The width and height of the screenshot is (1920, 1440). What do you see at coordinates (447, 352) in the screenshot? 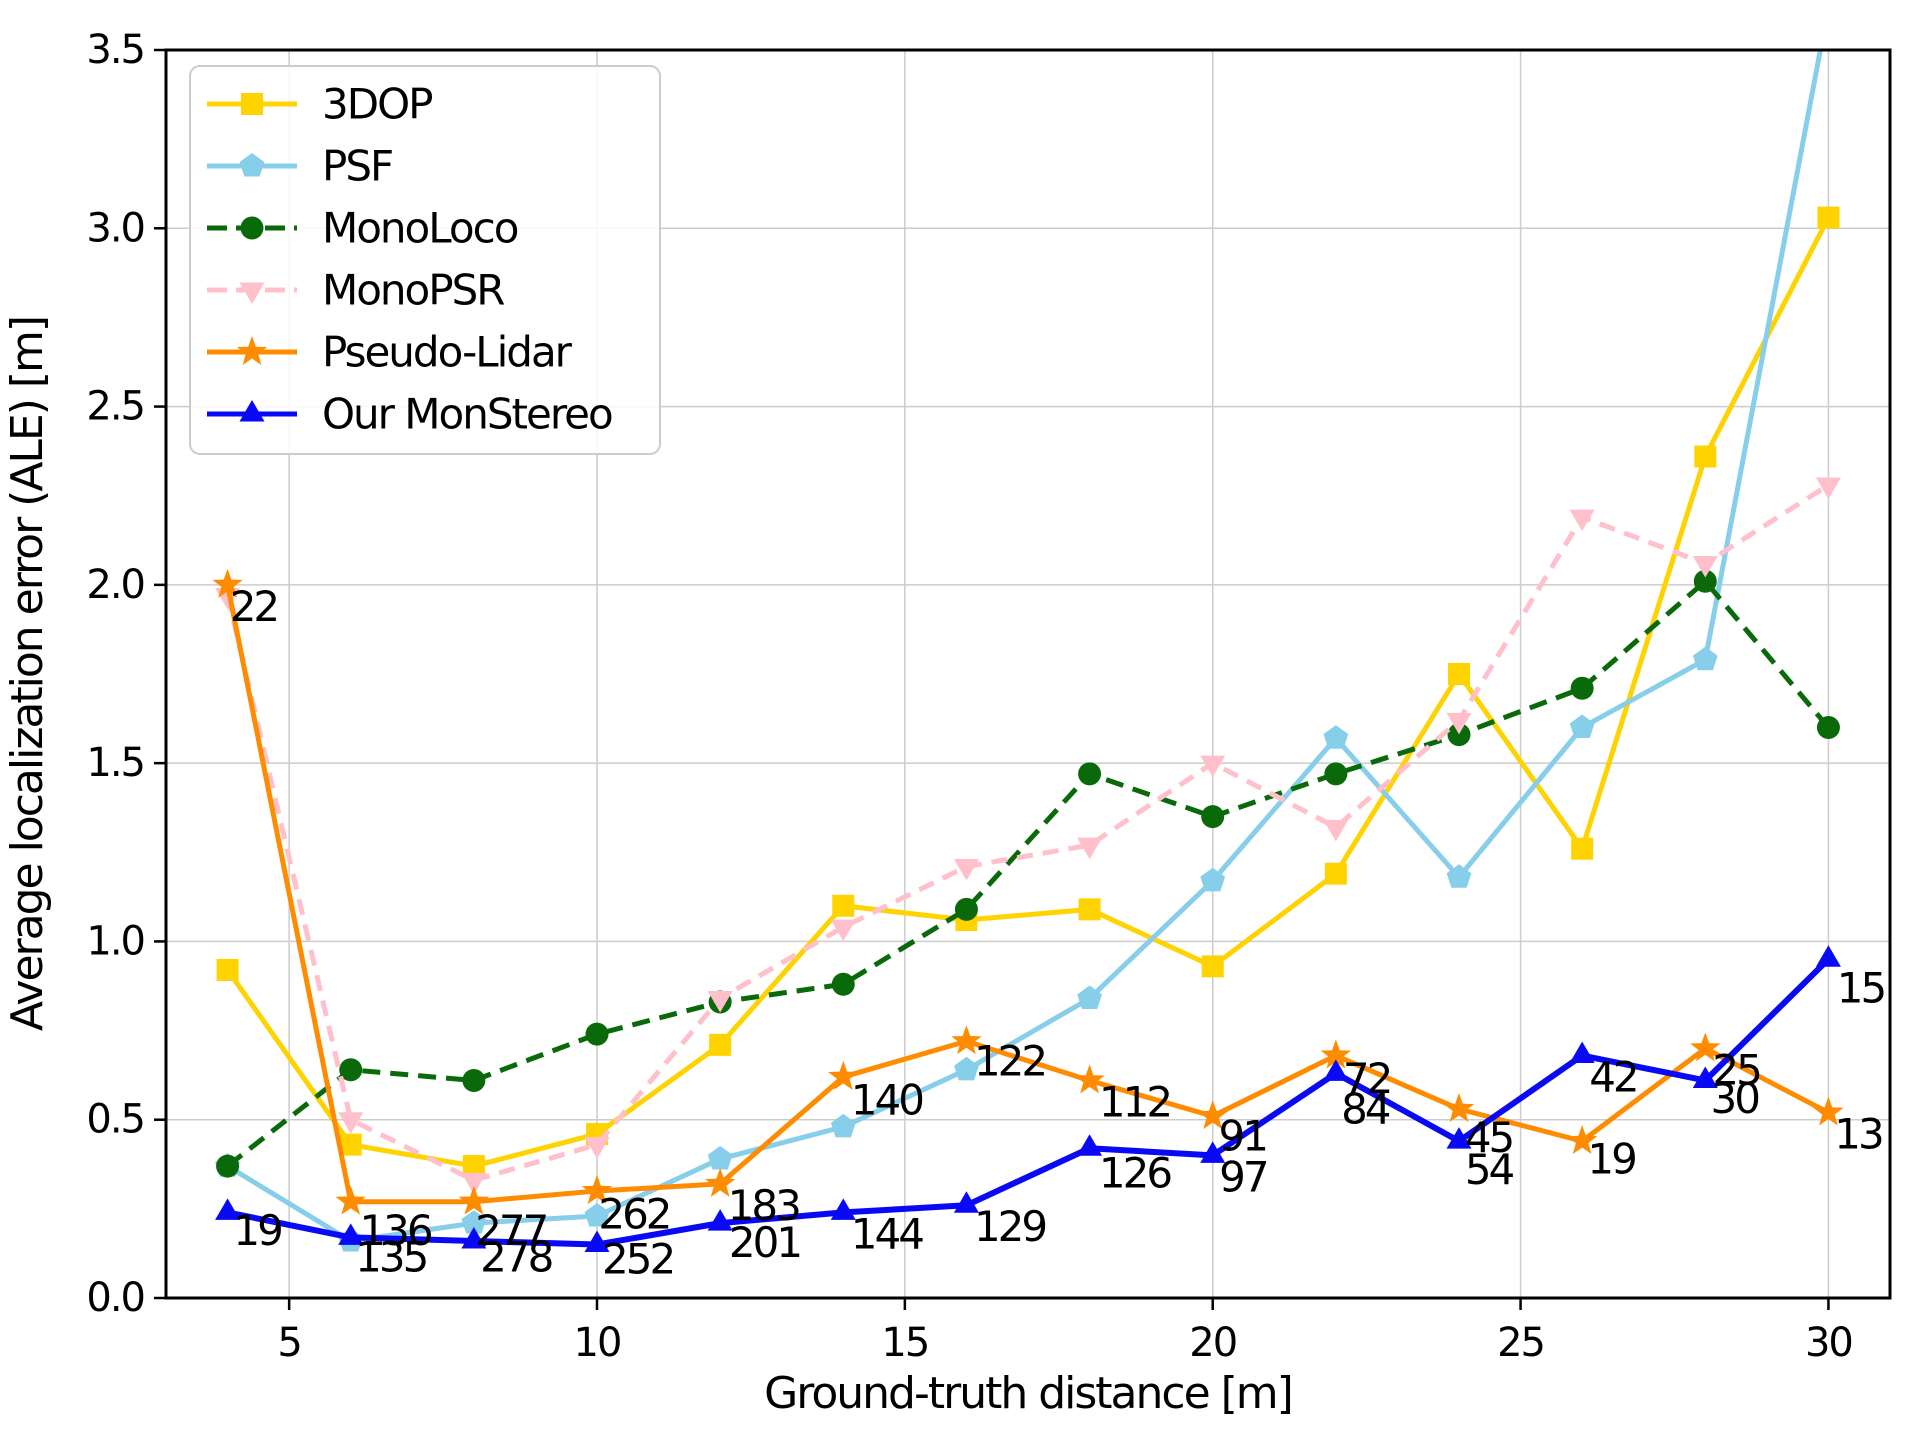
I see `legend-label-pseudo-lidar: Pseudo-Lidar` at bounding box center [447, 352].